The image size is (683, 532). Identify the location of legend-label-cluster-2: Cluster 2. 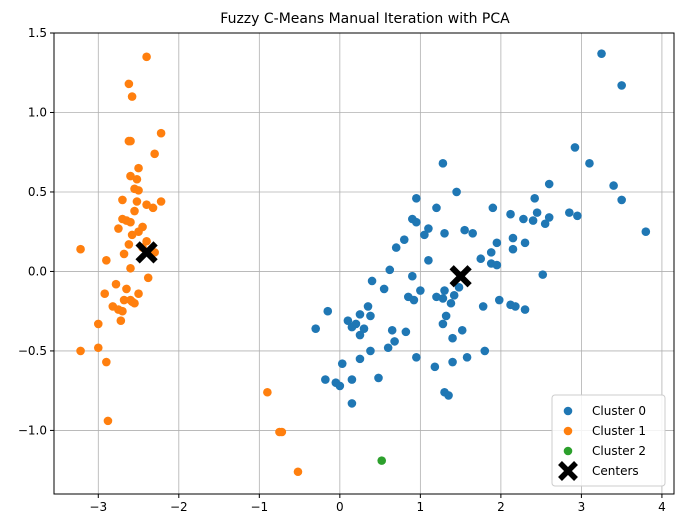
(619, 451).